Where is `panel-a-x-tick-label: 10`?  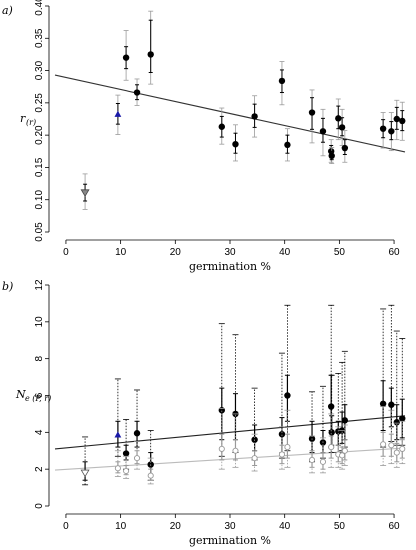 panel-a-x-tick-label: 10 is located at coordinates (121, 252).